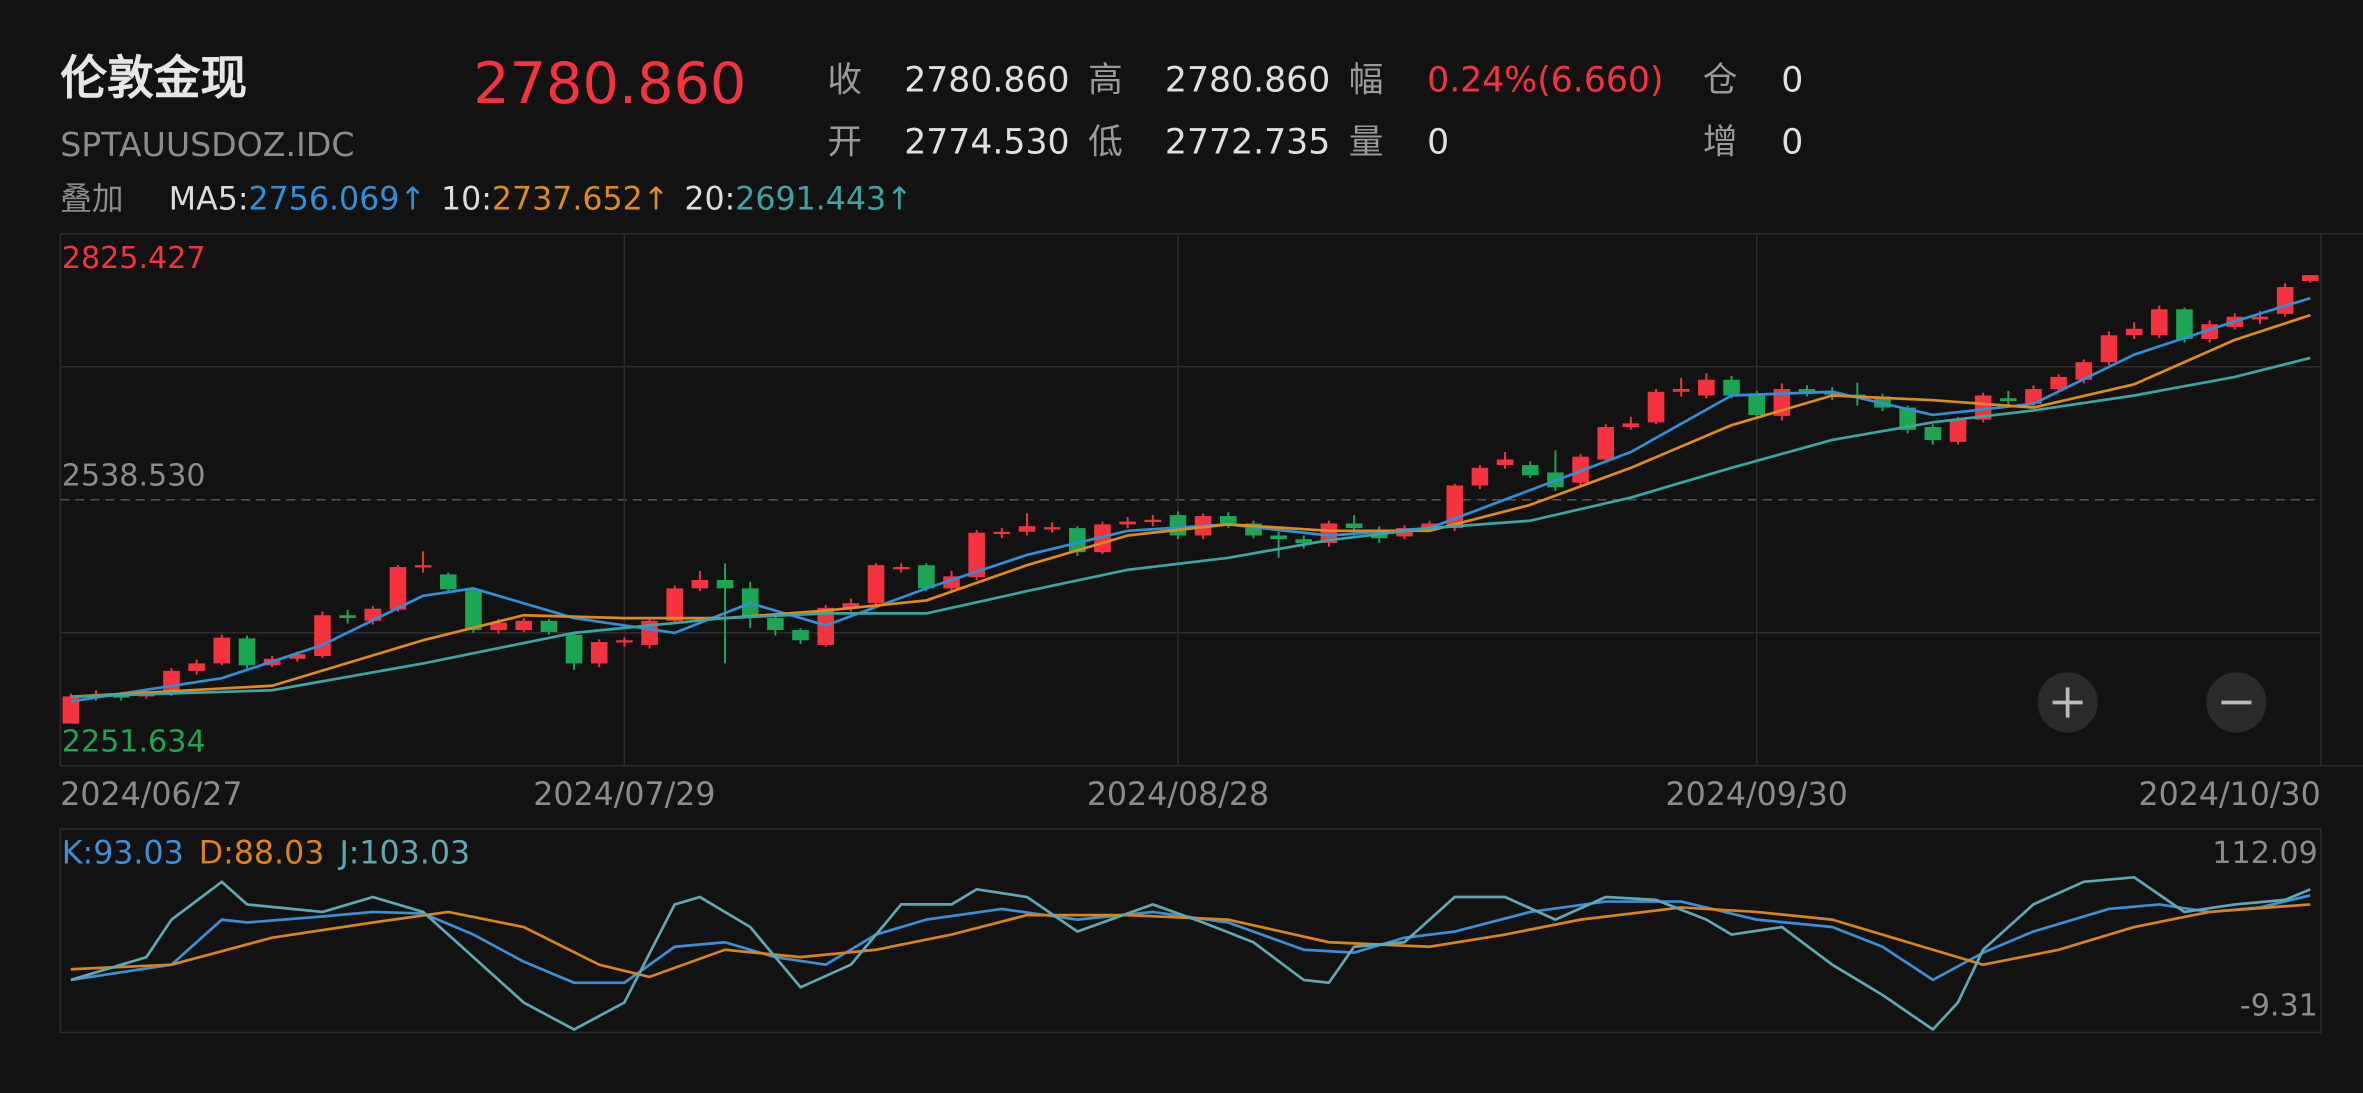 This screenshot has height=1093, width=2363. I want to click on symbol-code: SPTAUUSDOZ.IDC, so click(207, 144).